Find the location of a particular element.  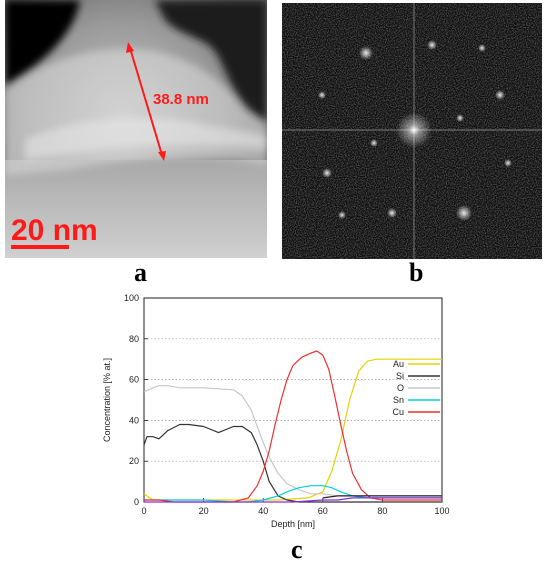

legend-label: O is located at coordinates (400, 388).